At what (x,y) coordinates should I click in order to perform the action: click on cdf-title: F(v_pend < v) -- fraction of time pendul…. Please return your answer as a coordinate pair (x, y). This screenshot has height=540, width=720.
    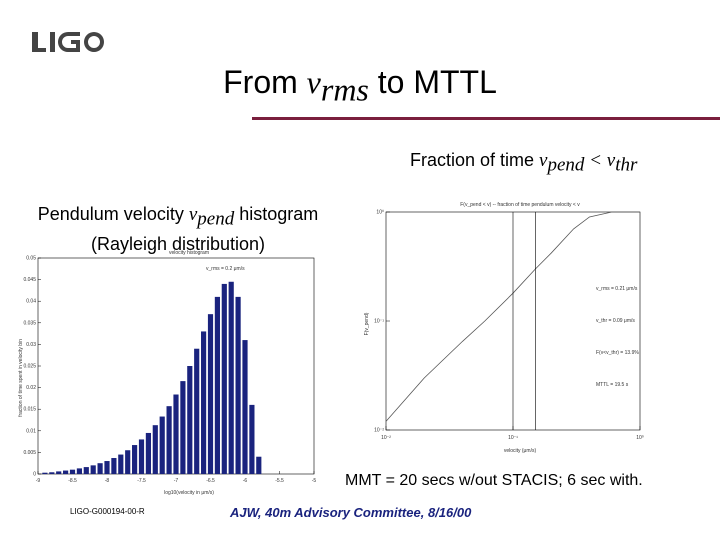
    Looking at the image, I should click on (520, 205).